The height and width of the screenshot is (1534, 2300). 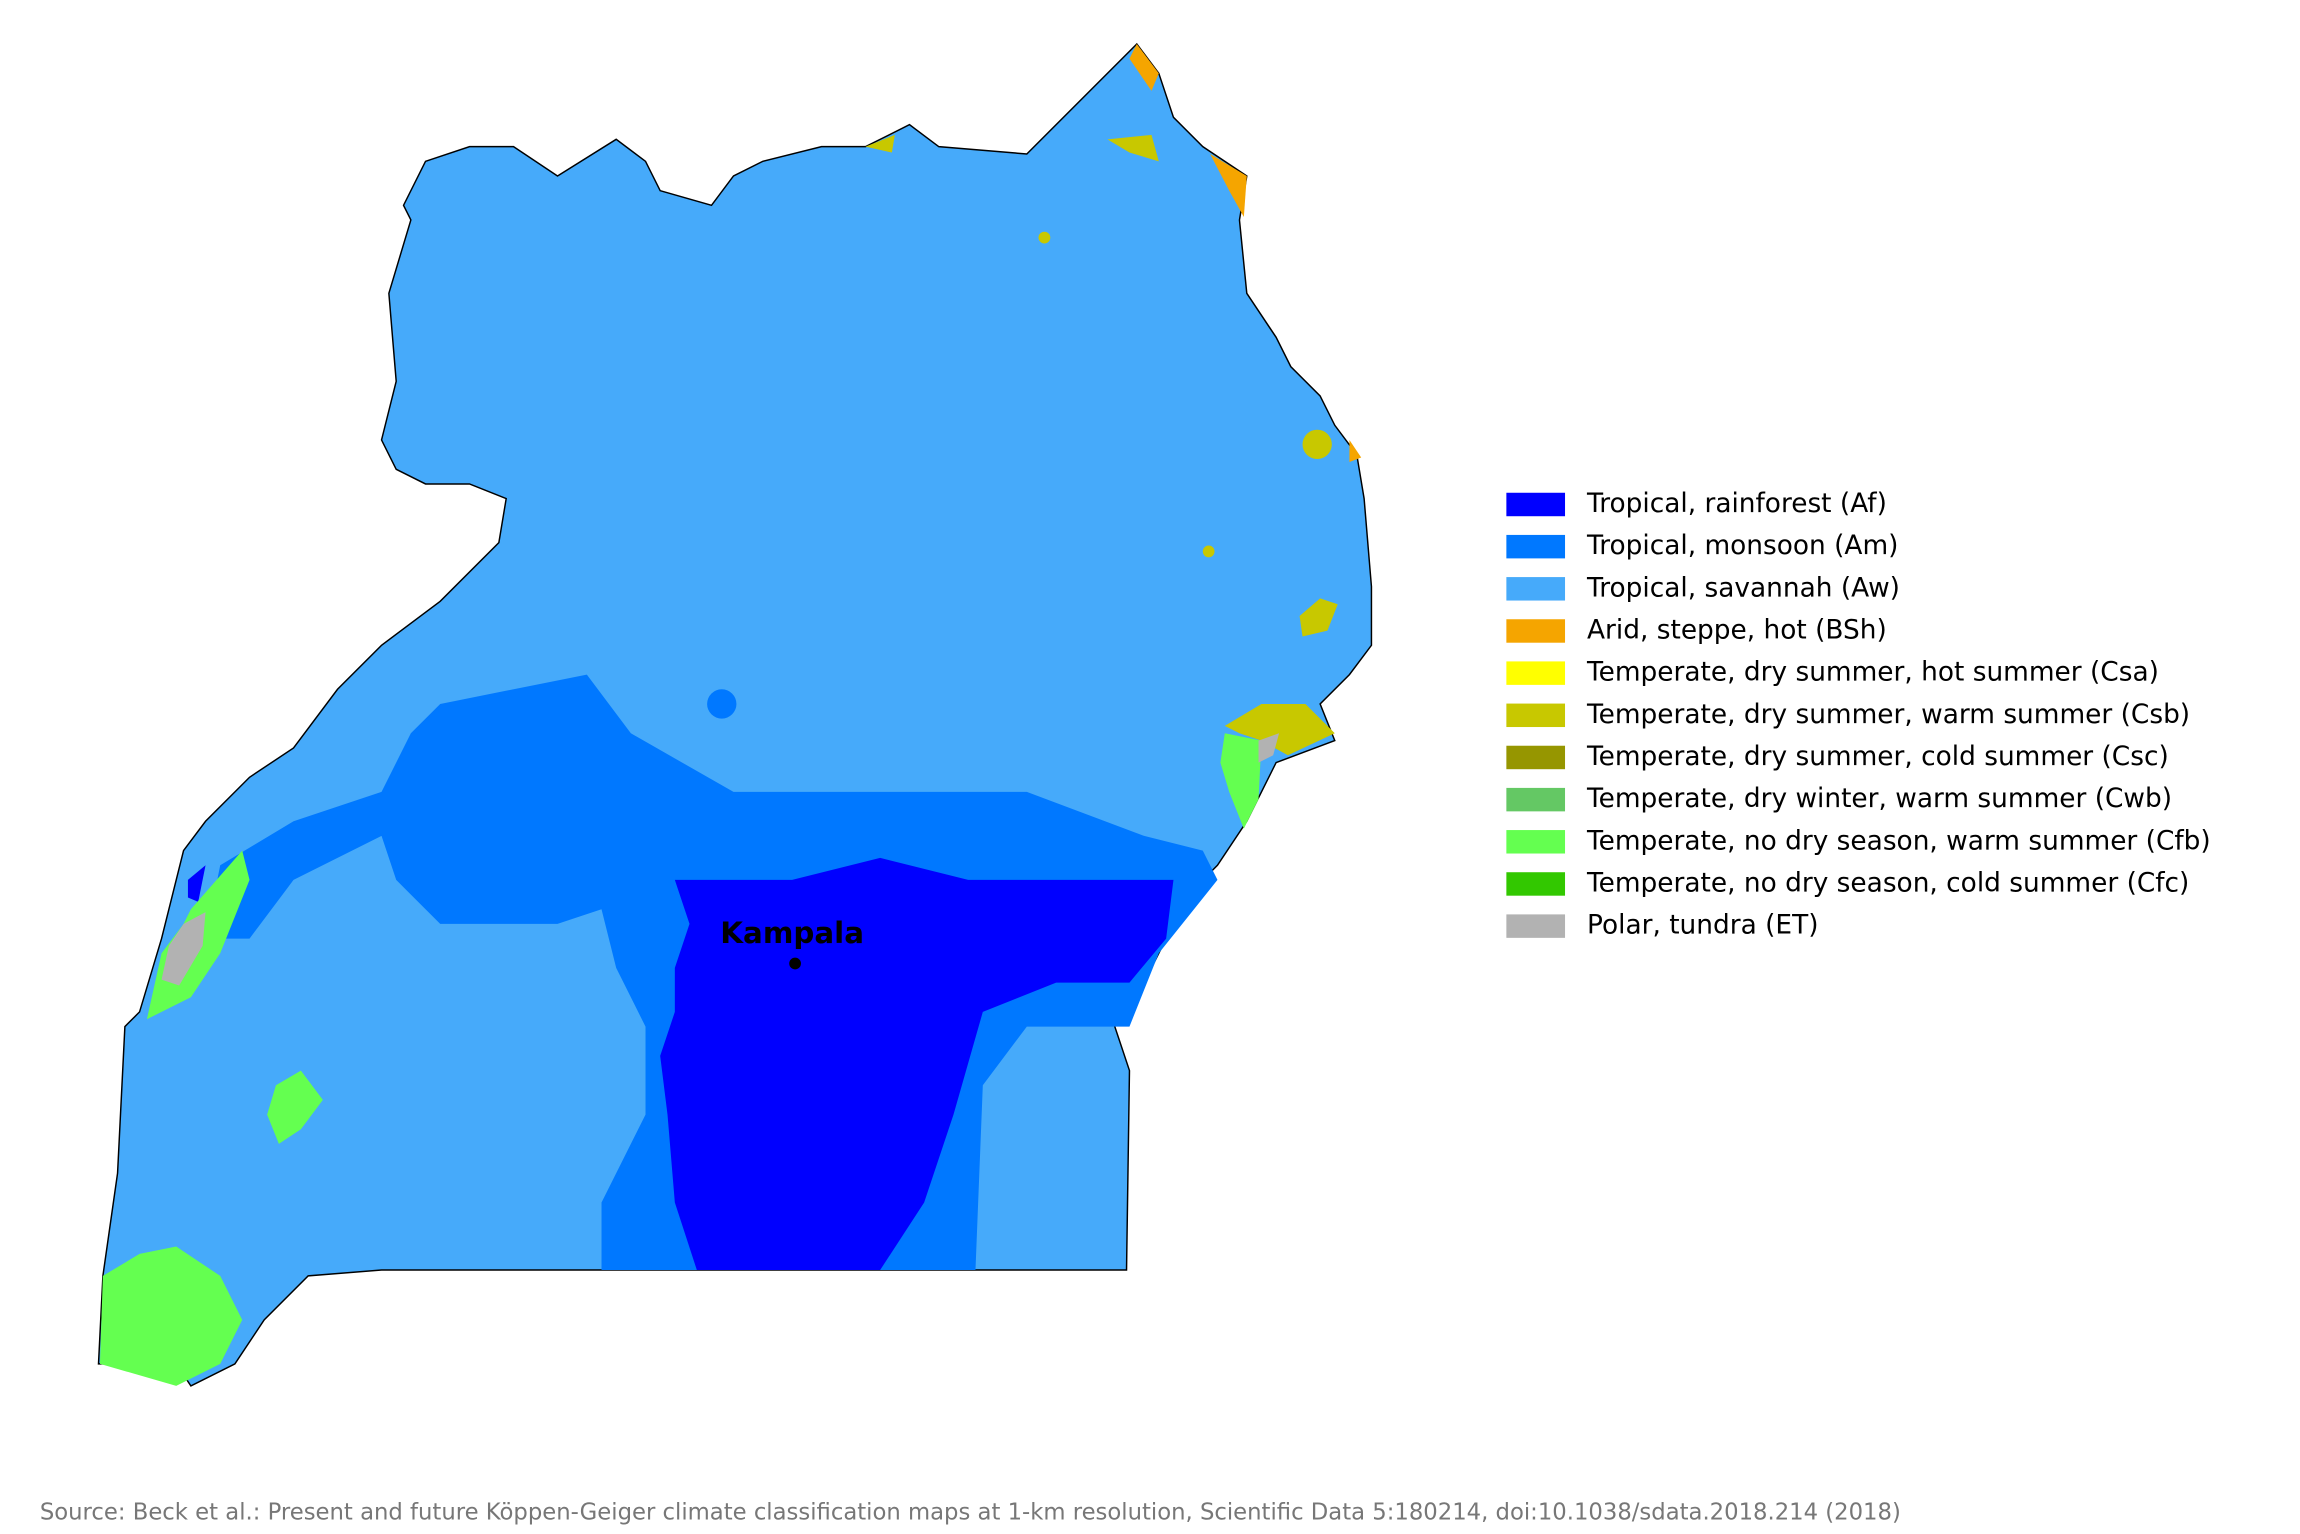 What do you see at coordinates (1702, 926) in the screenshot?
I see `legend-label: Polar, tundra (ET)` at bounding box center [1702, 926].